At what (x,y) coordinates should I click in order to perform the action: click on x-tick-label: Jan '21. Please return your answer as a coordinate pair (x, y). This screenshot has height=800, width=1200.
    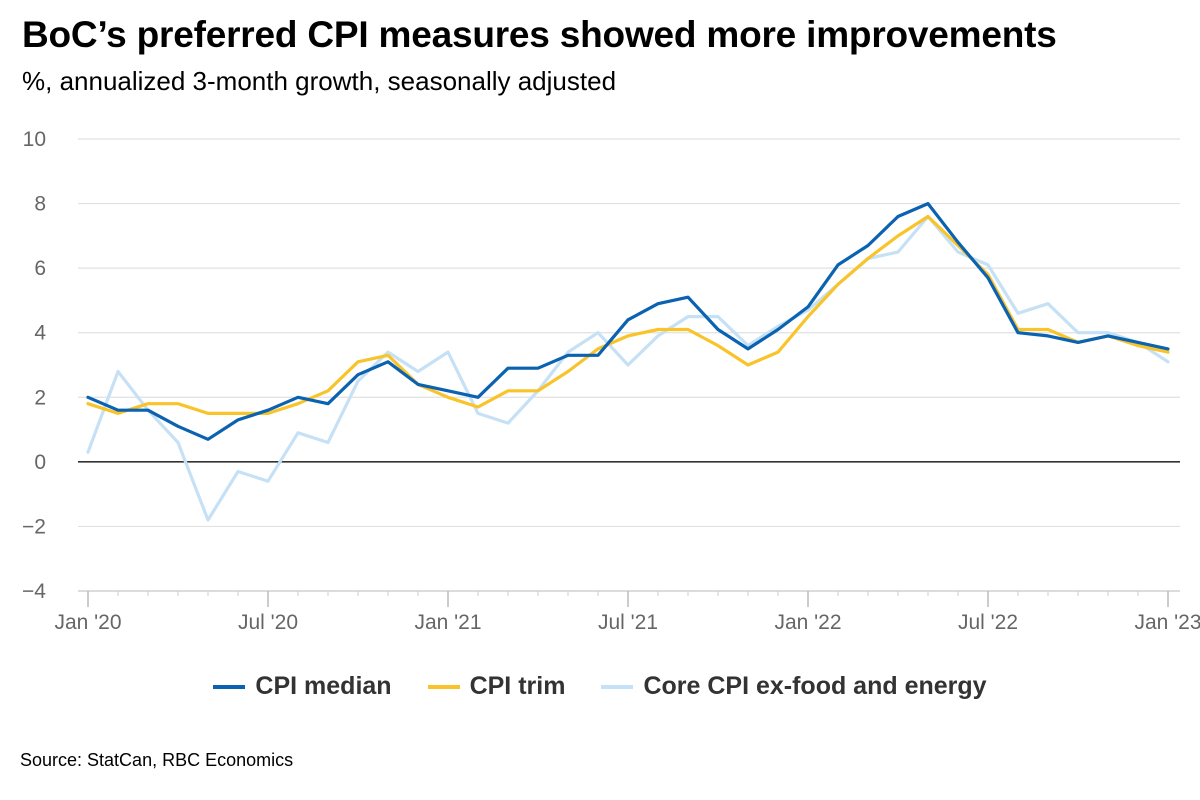
    Looking at the image, I should click on (447, 622).